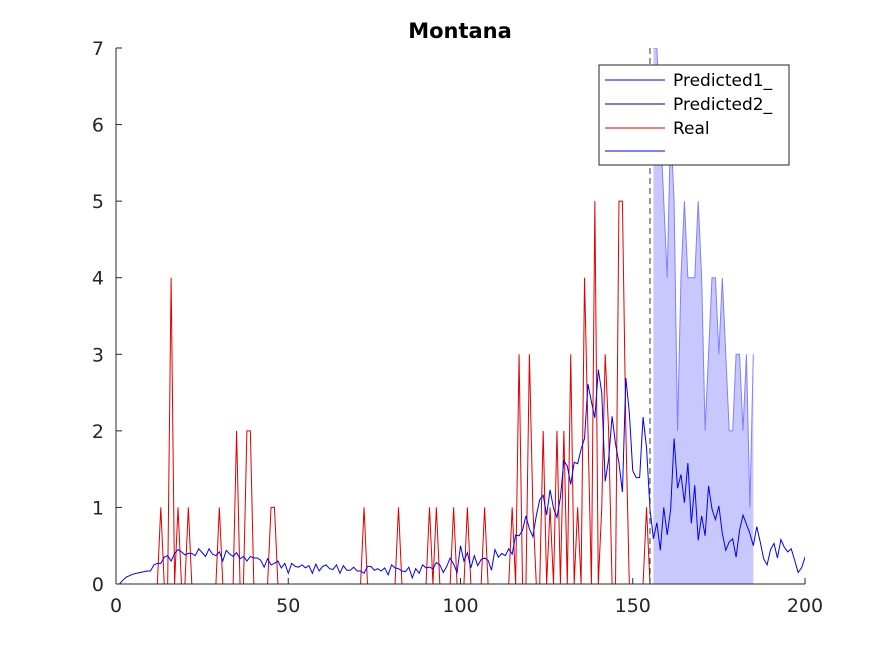 Image resolution: width=891 pixels, height=656 pixels. I want to click on y-ticks: 0 1 2 3 4 5 6 7, so click(107, 317).